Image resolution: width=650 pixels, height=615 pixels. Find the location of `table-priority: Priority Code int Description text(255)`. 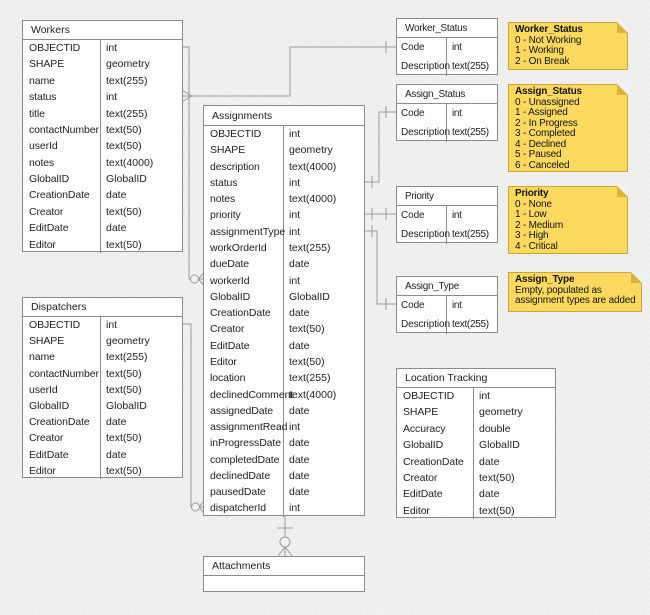

table-priority: Priority Code int Description text(255) is located at coordinates (447, 215).